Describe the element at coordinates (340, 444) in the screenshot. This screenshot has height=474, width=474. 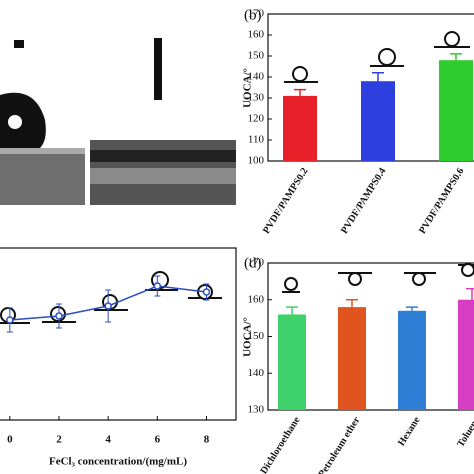
I see `x-tick-label: Petroleum ether` at that location.